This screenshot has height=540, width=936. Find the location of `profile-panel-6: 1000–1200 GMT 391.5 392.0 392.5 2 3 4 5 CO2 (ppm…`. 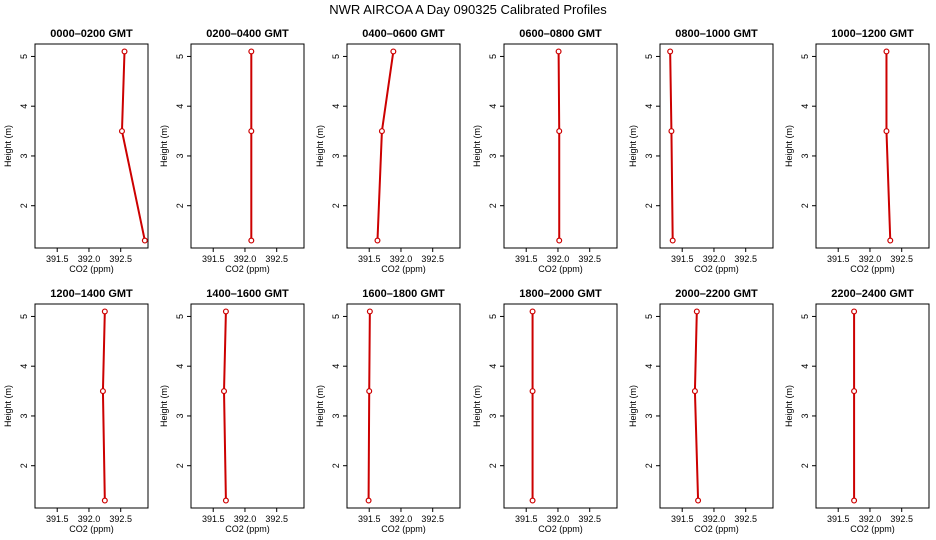

profile-panel-6: 1000–1200 GMT 391.5 392.0 392.5 2 3 4 5 CO2 (ppm… is located at coordinates (857, 151).